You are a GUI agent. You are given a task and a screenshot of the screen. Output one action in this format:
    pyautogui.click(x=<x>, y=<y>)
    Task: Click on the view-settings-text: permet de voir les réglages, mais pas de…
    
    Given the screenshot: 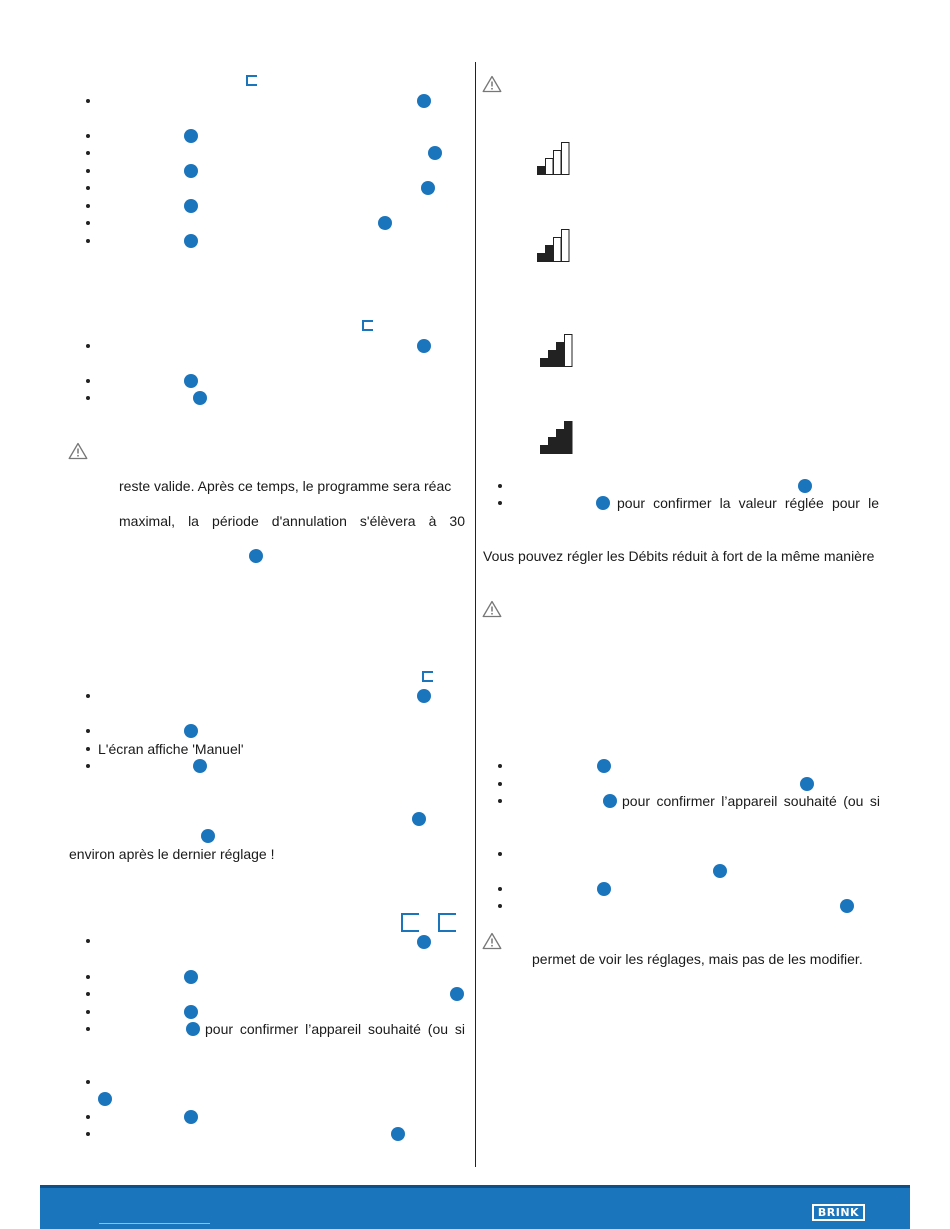 What is the action you would take?
    pyautogui.click(x=697, y=959)
    